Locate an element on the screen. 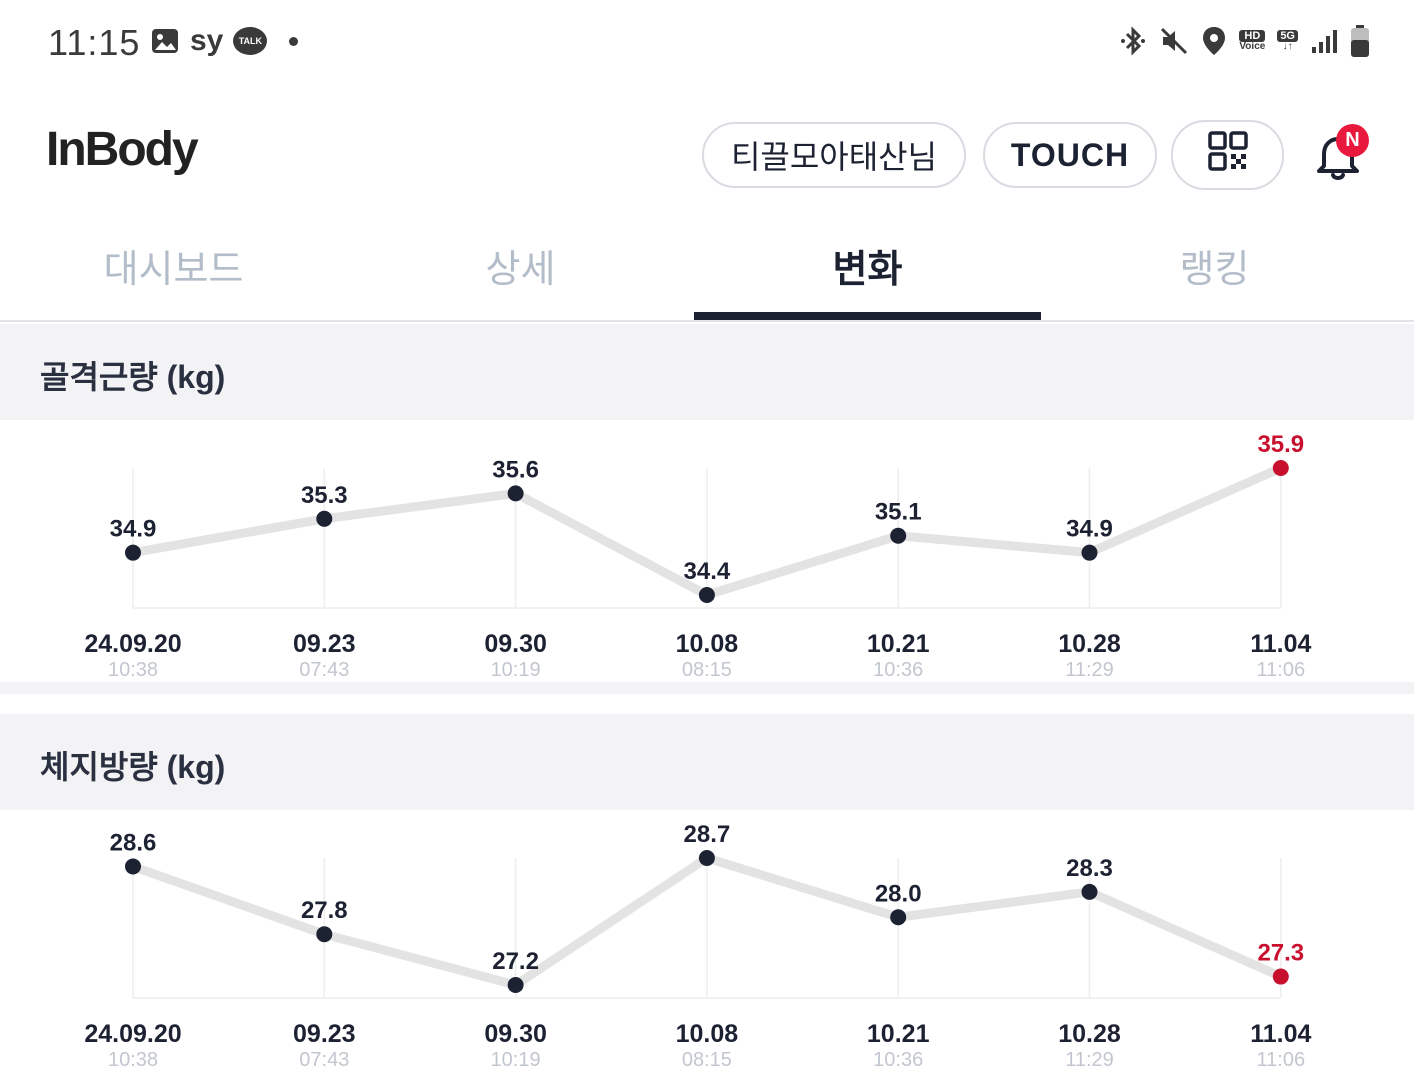 Image resolution: width=1414 pixels, height=1074 pixels. inbody-logo: InBody is located at coordinates (122, 149).